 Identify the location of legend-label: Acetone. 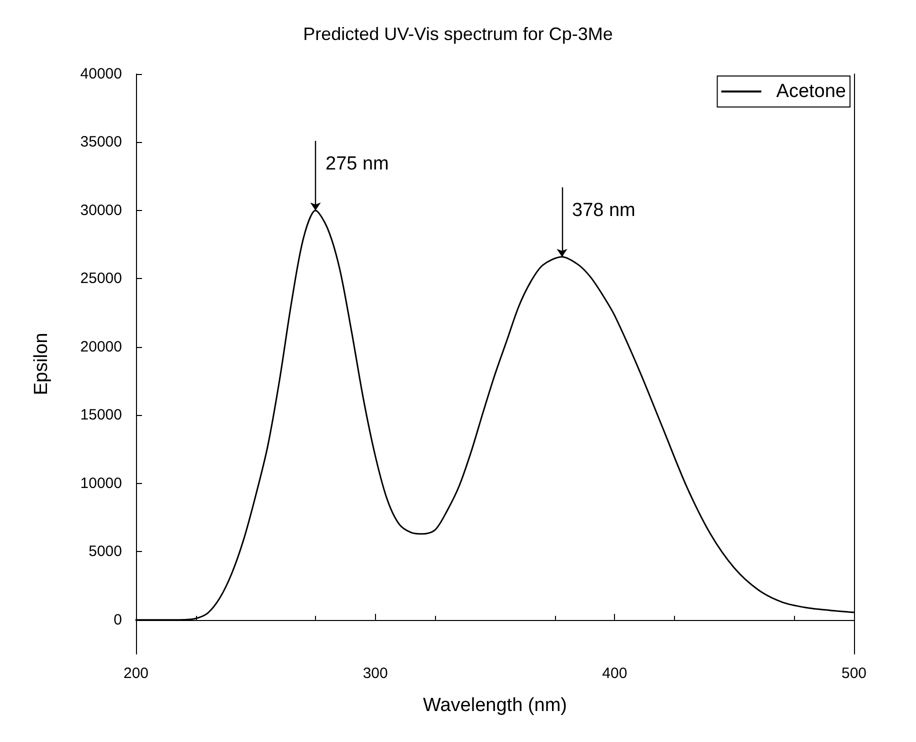
(811, 91).